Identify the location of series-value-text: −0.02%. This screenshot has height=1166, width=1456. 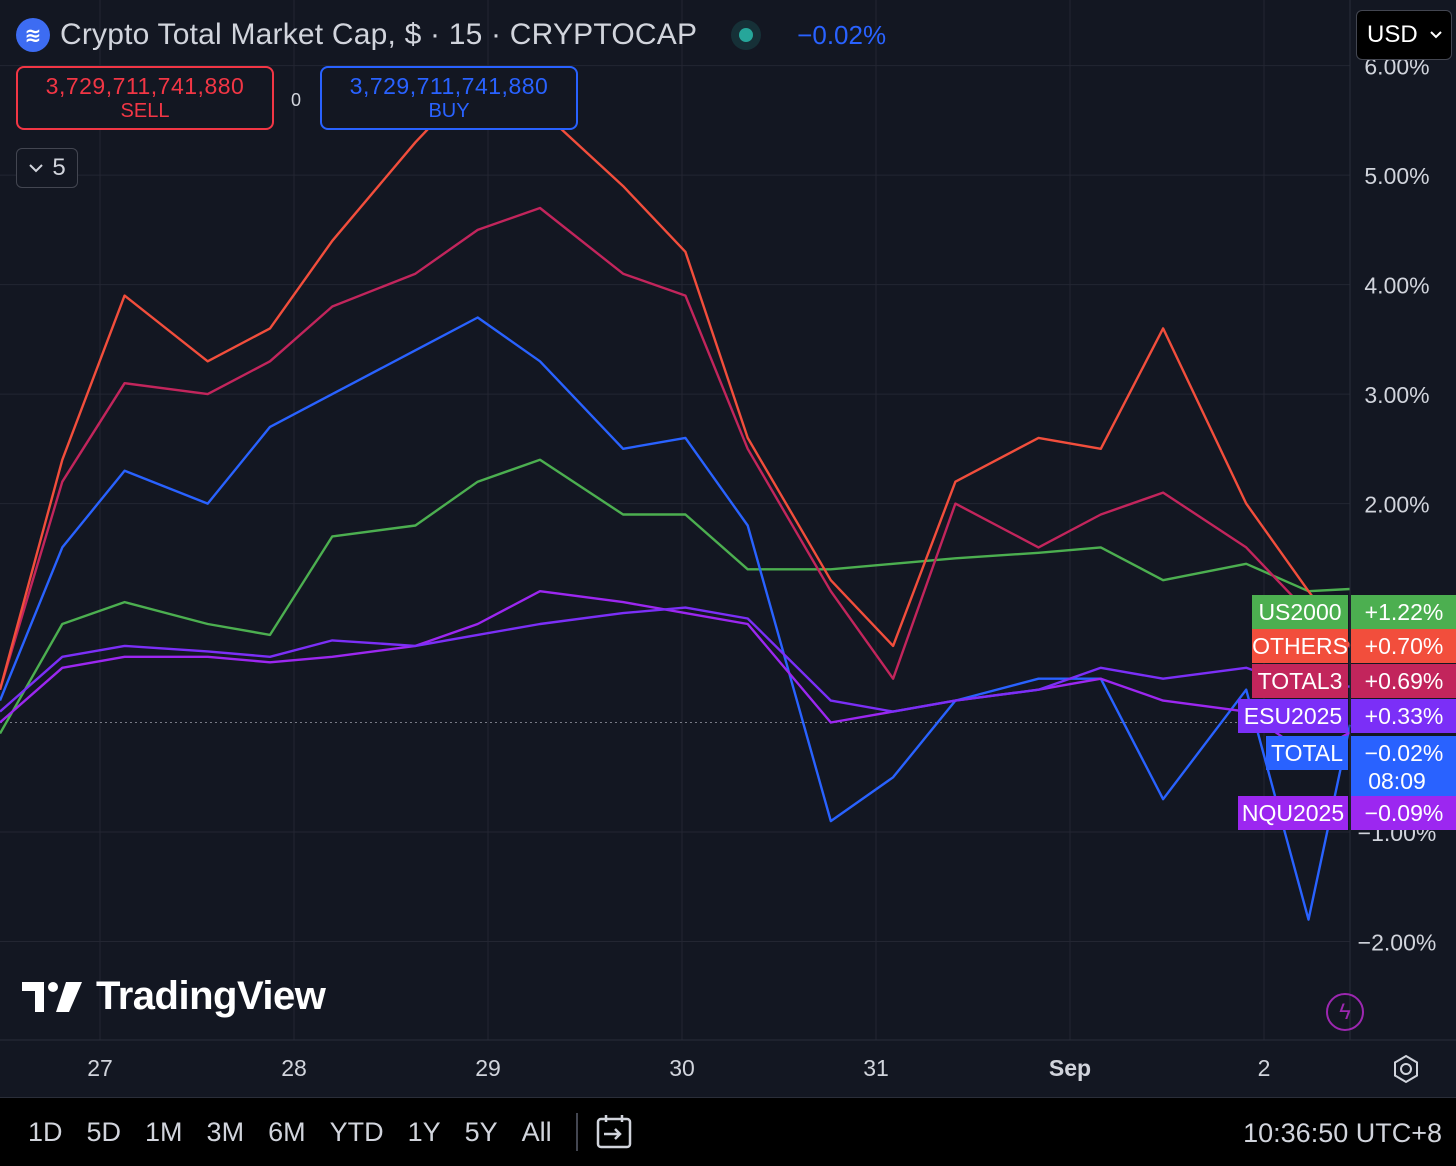
(1404, 753).